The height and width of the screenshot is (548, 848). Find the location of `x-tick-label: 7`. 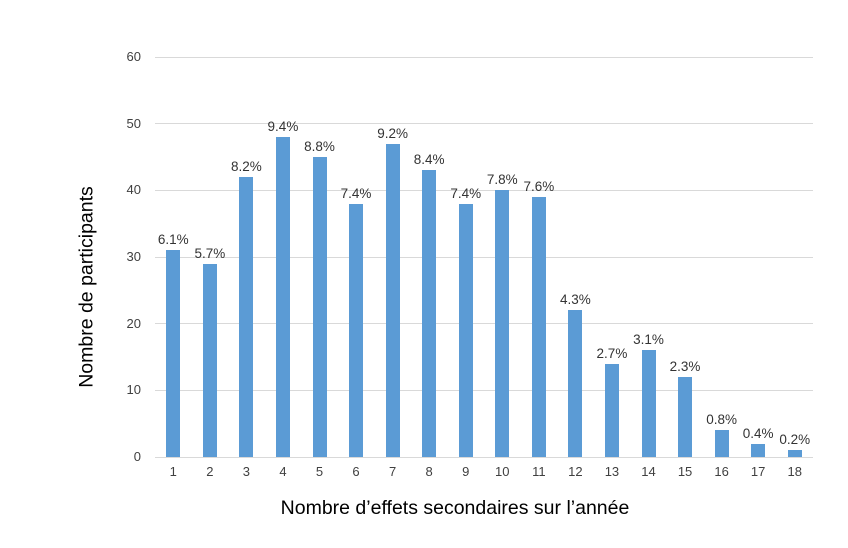

x-tick-label: 7 is located at coordinates (392, 471).